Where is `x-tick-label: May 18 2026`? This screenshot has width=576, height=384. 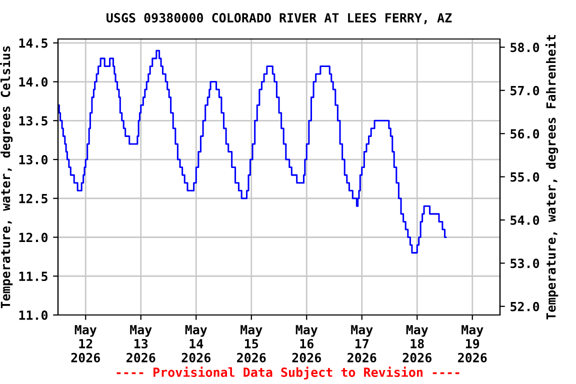 x-tick-label: May 18 2026 is located at coordinates (417, 343).